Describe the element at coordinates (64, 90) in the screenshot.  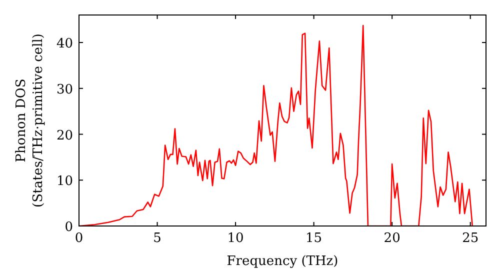
I see `y-tick-label: 30` at that location.